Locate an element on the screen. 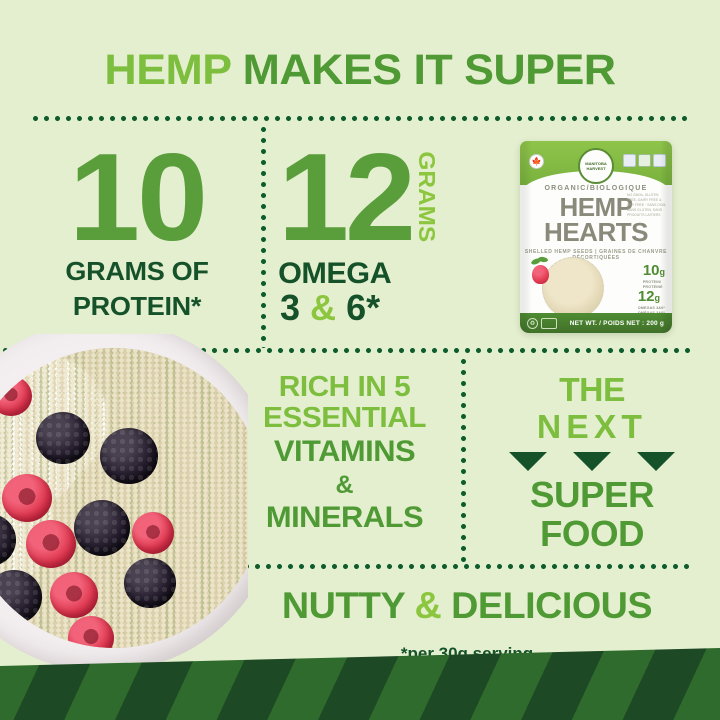 This screenshot has height=720, width=720. package-title: HEMP HEARTS is located at coordinates (596, 219).